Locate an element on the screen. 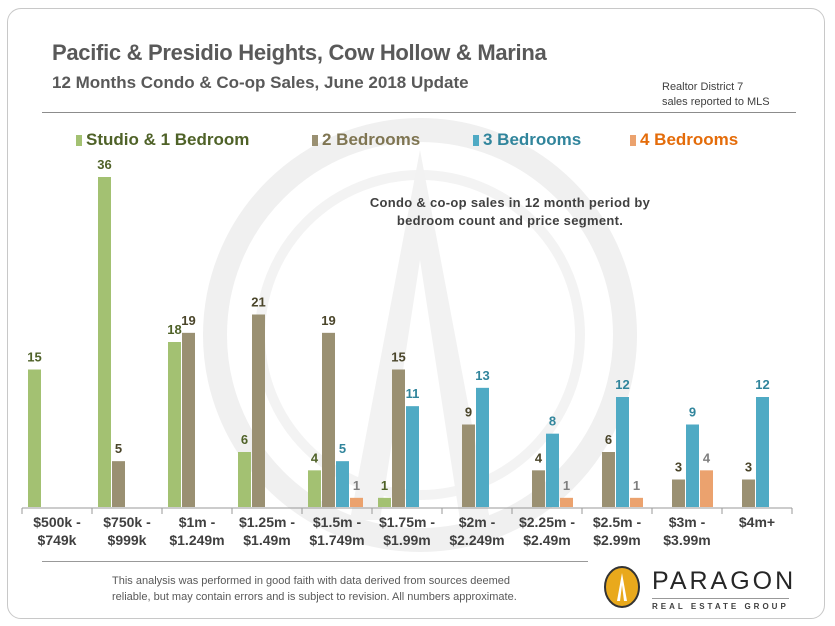 Image resolution: width=835 pixels, height=626 pixels. data-label: 21 is located at coordinates (258, 302).